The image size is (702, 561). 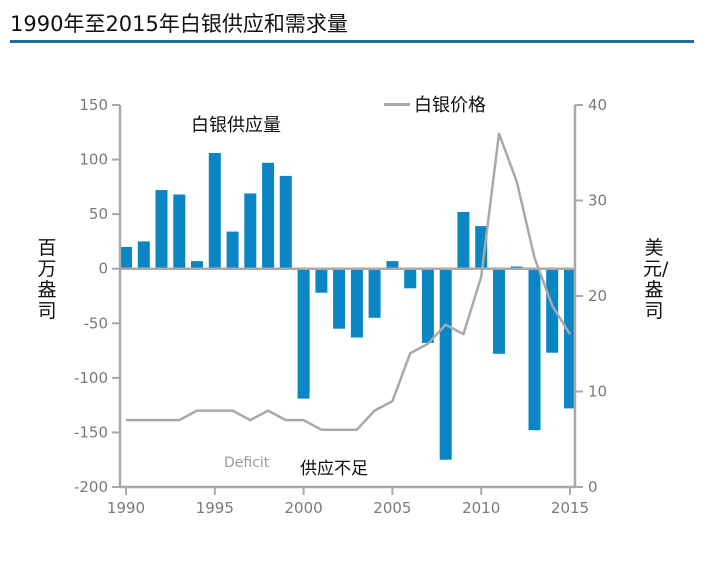 What do you see at coordinates (197, 265) in the screenshot?
I see `bar-1994` at bounding box center [197, 265].